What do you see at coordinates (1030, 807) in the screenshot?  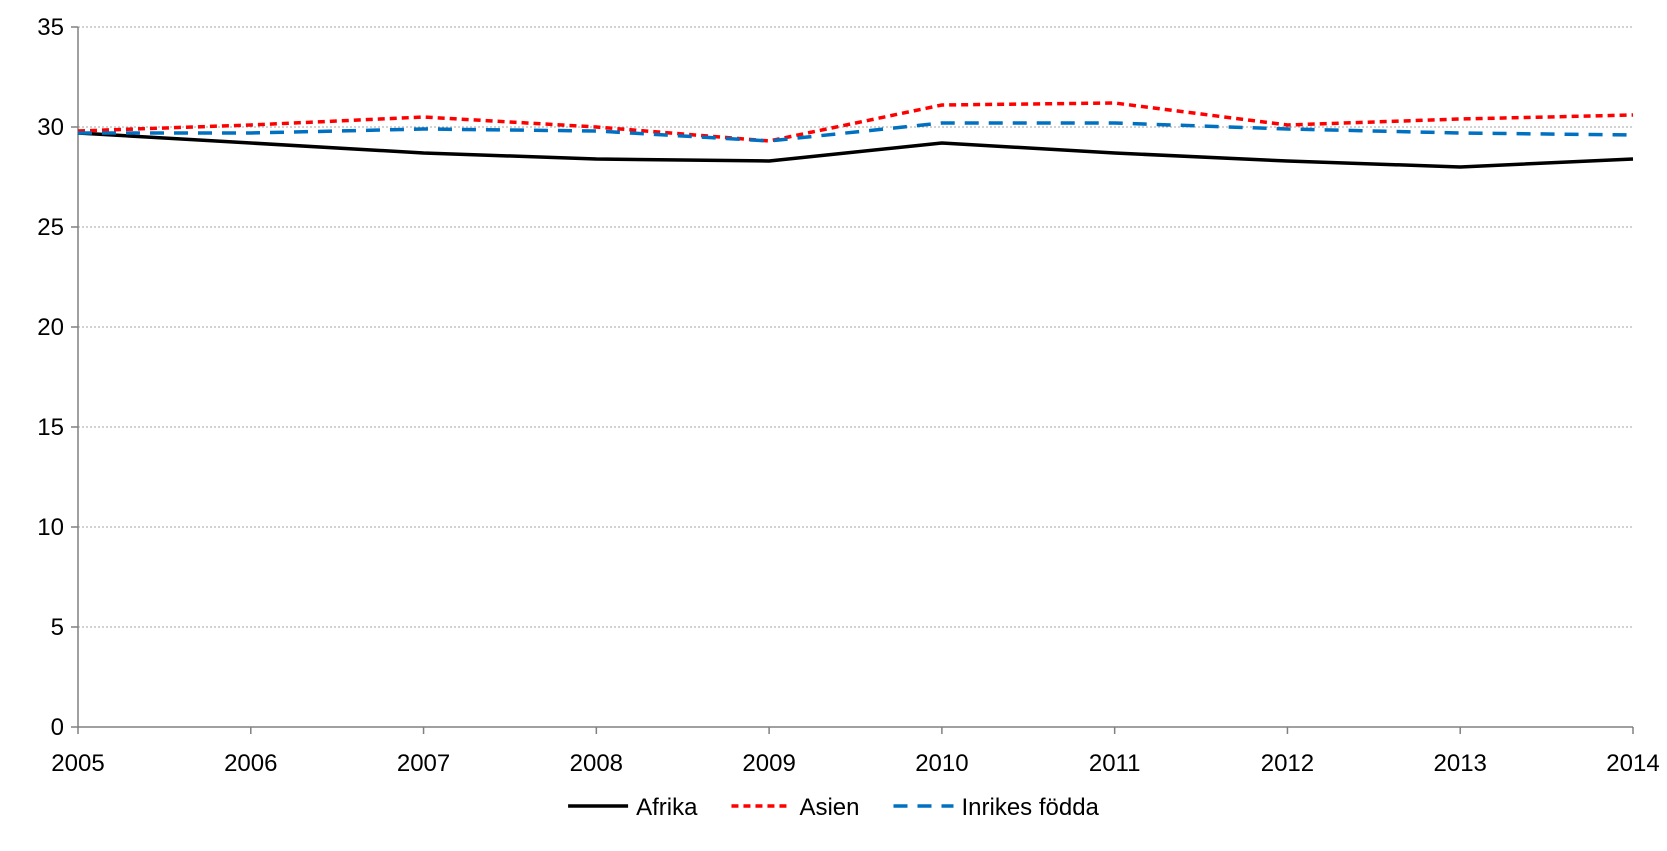 I see `legend-label: Inrikes födda` at bounding box center [1030, 807].